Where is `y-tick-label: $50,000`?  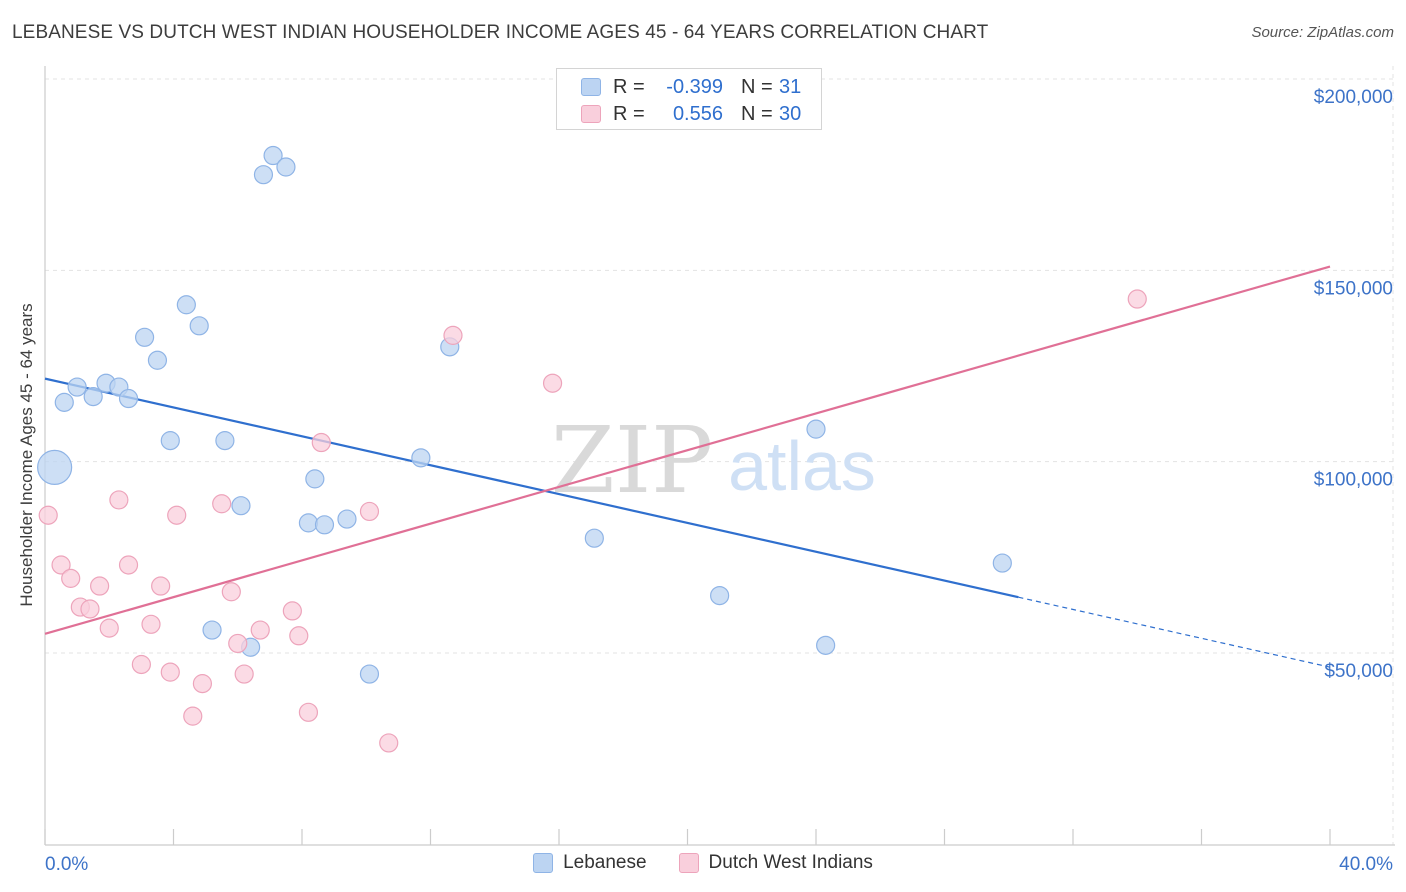
y-tick-label: $50,000 is located at coordinates (1358, 671).